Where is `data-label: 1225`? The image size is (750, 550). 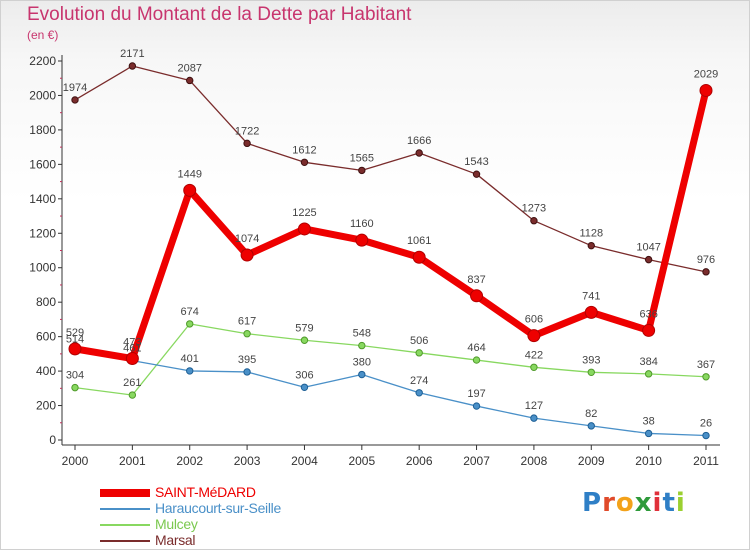
data-label: 1225 is located at coordinates (304, 213).